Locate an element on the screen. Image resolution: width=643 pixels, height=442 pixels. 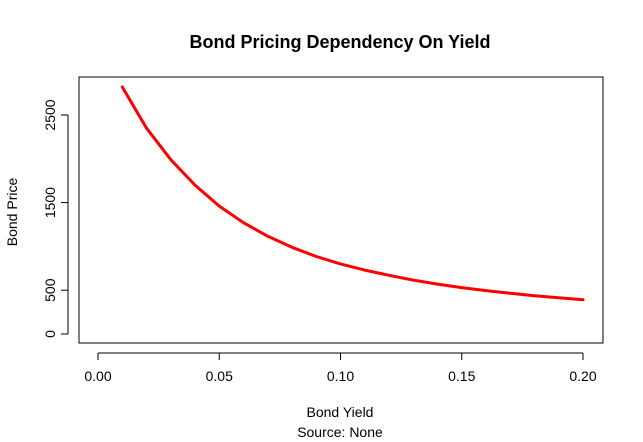
chart-caption: Source: None is located at coordinates (340, 432).